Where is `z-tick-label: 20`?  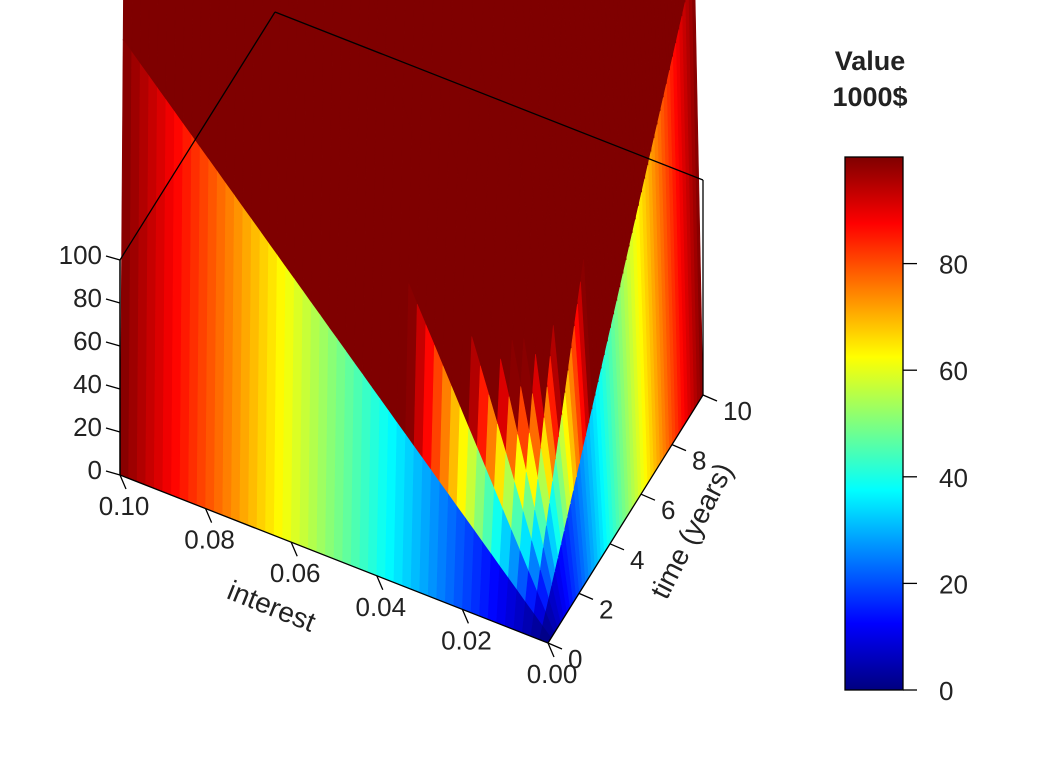
z-tick-label: 20 is located at coordinates (87, 427).